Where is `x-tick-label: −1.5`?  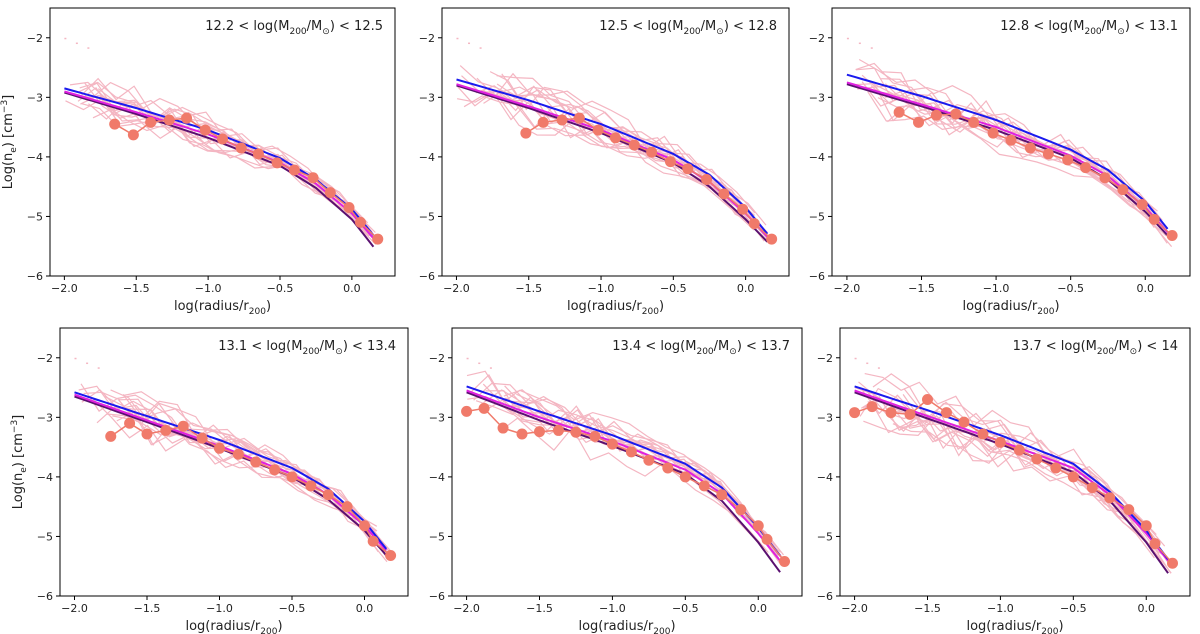
x-tick-label: −1.5 is located at coordinates (927, 608).